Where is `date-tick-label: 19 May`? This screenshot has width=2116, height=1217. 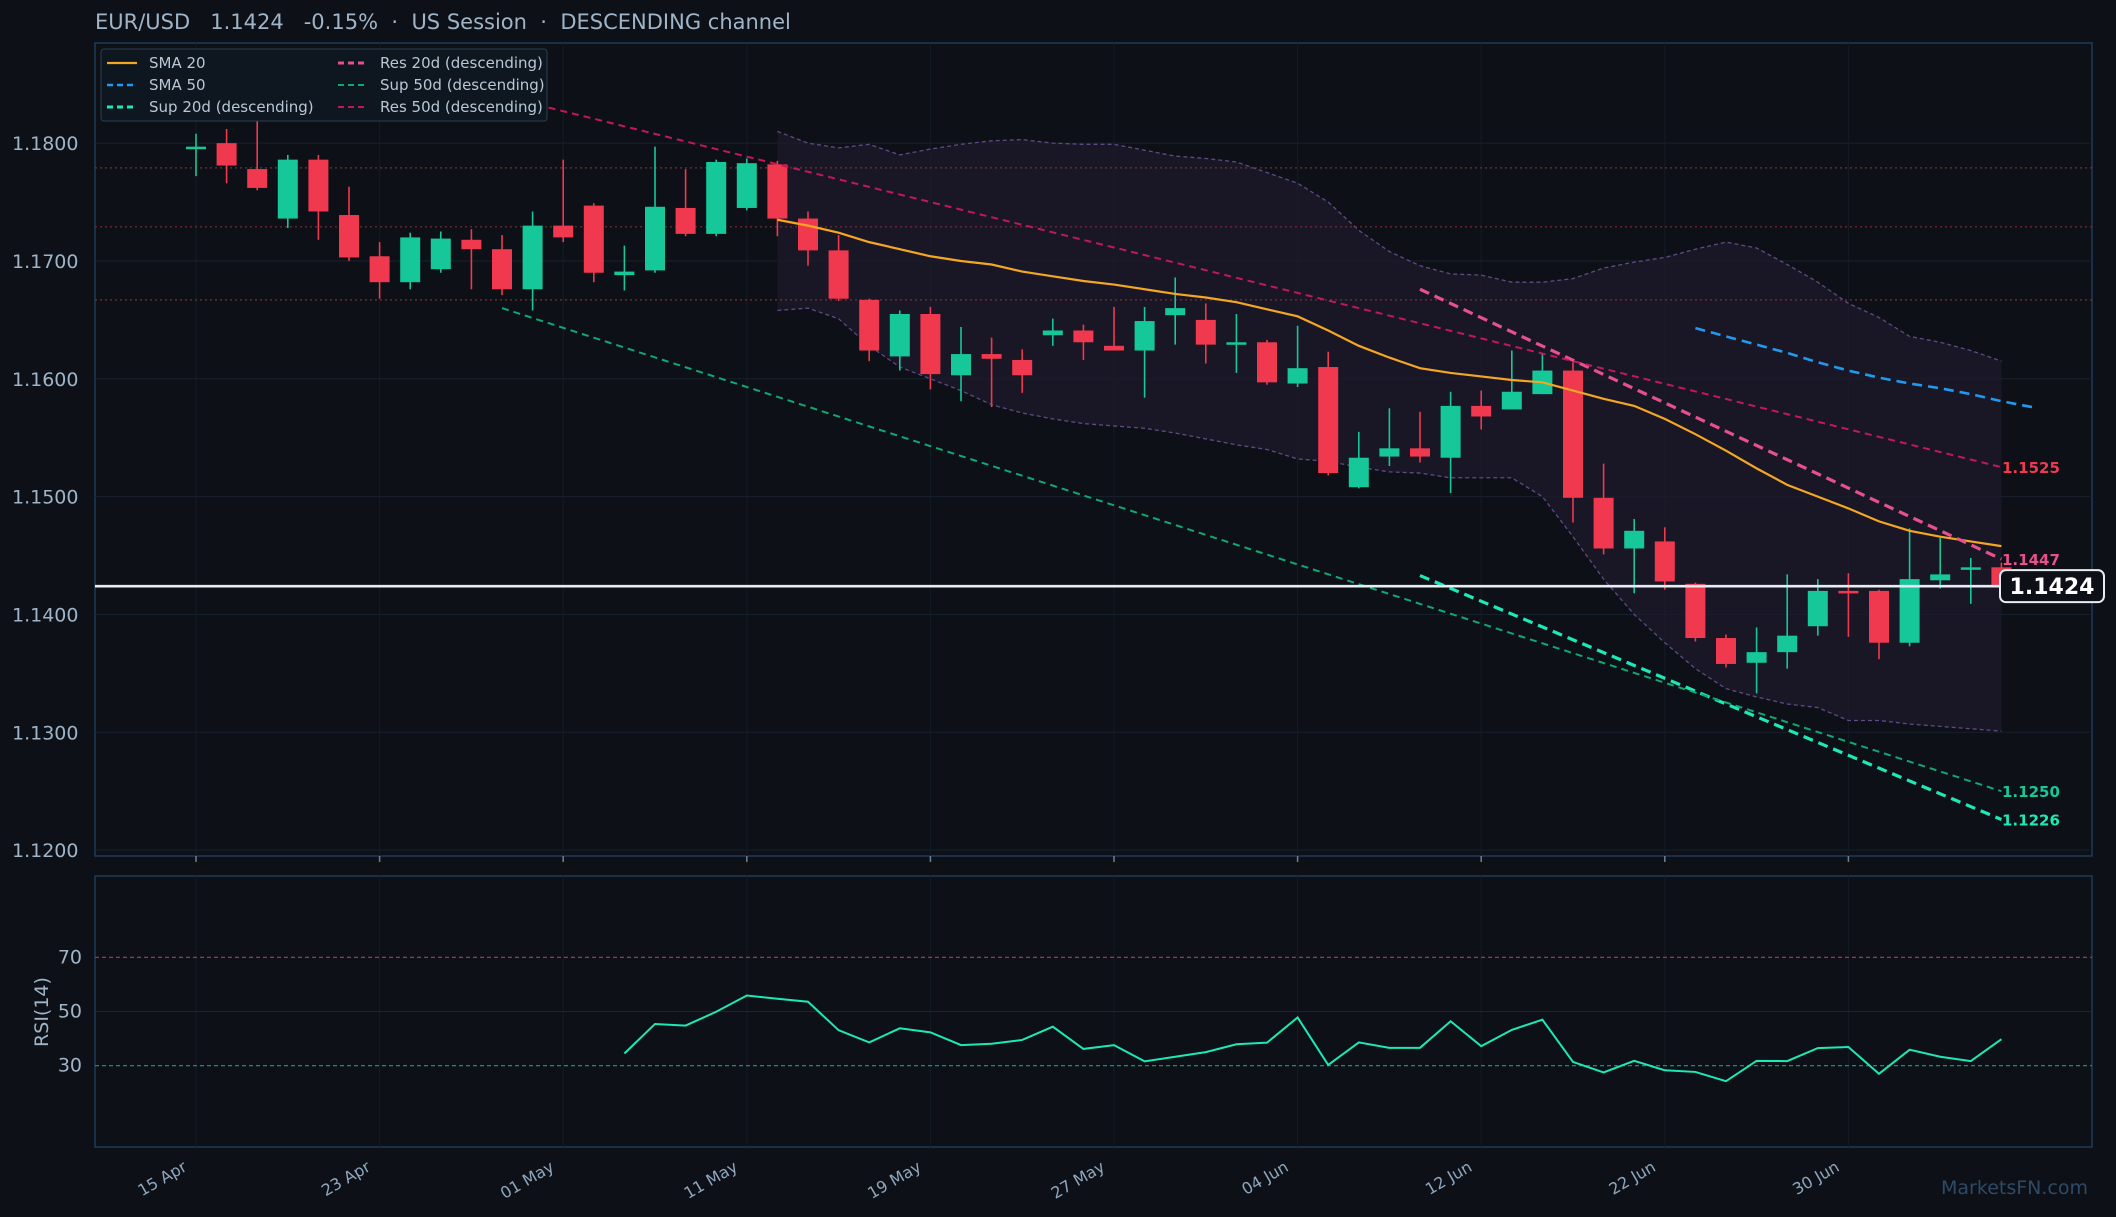
date-tick-label: 19 May is located at coordinates (894, 1180).